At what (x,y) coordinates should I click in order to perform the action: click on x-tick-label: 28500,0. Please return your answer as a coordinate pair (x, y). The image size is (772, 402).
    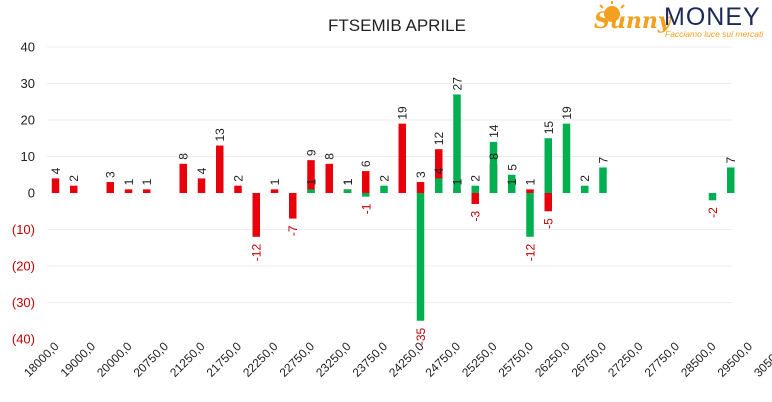
    Looking at the image, I should click on (698, 359).